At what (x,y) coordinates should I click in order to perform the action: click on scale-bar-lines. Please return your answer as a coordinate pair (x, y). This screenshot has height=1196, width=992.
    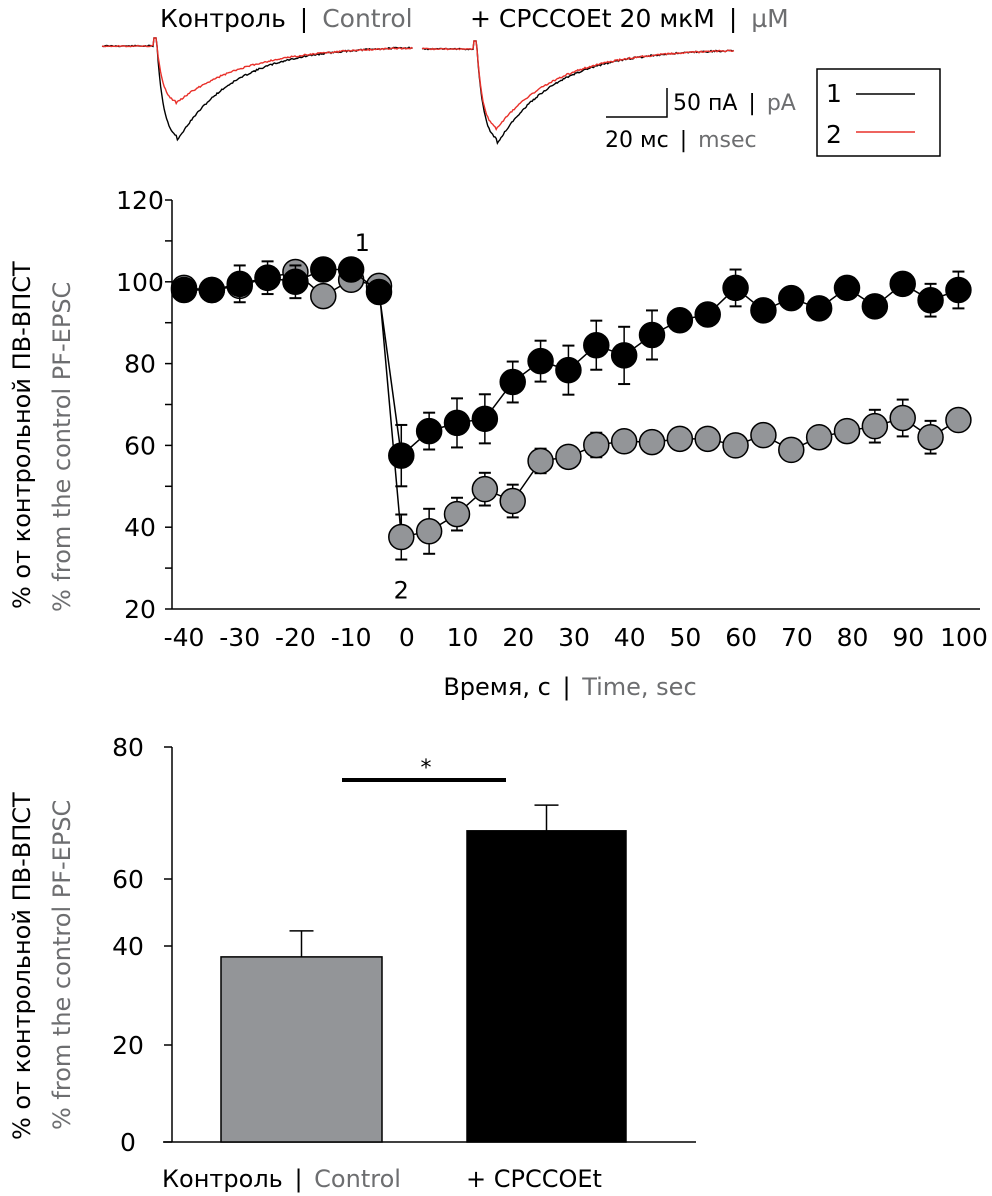
    Looking at the image, I should click on (637, 103).